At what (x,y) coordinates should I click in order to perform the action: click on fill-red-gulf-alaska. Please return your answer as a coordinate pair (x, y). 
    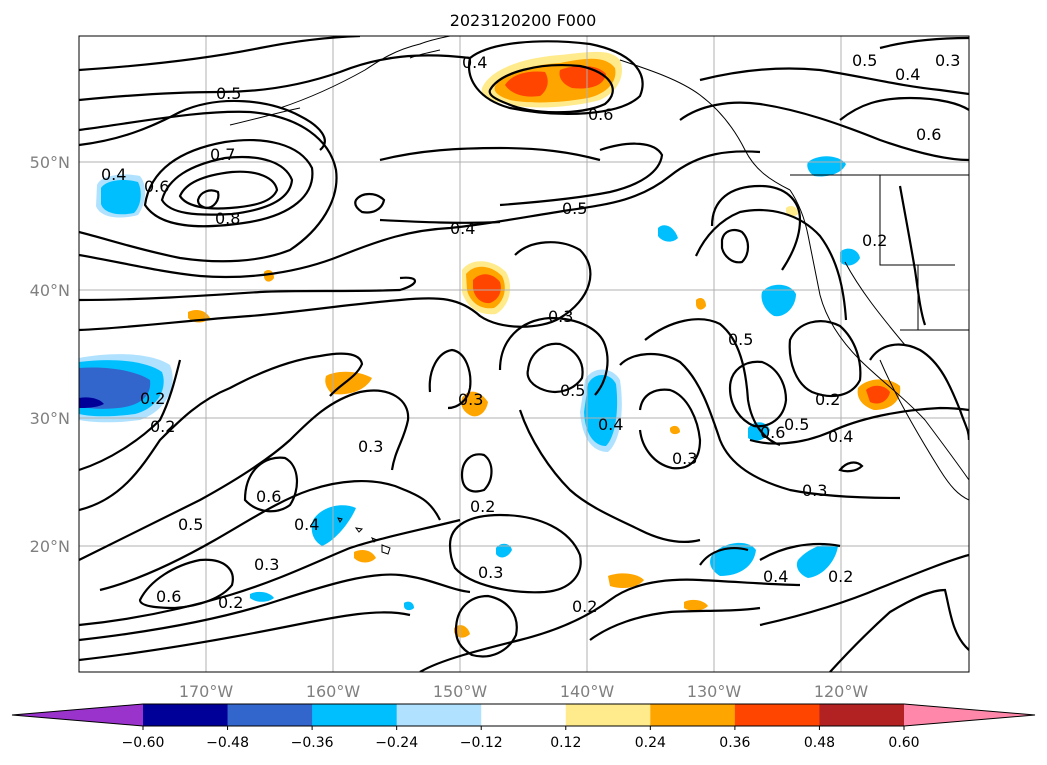
    Looking at the image, I should click on (555, 81).